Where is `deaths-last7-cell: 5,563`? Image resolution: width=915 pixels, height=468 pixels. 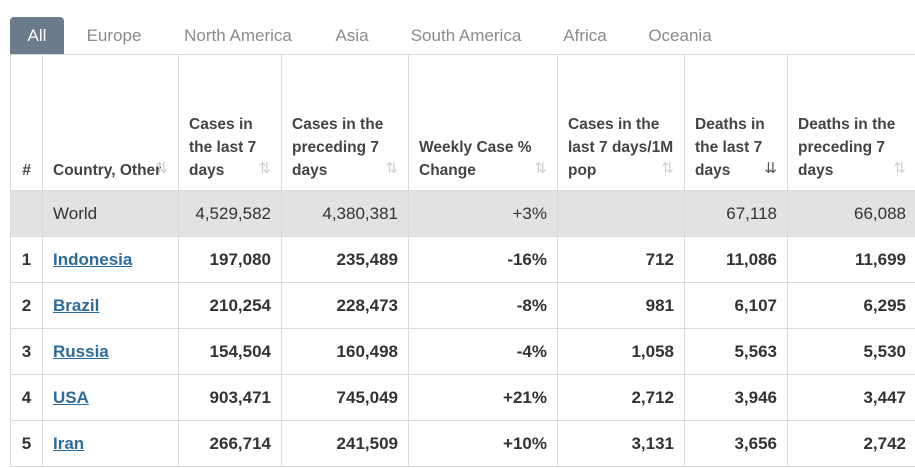
deaths-last7-cell: 5,563 is located at coordinates (736, 351).